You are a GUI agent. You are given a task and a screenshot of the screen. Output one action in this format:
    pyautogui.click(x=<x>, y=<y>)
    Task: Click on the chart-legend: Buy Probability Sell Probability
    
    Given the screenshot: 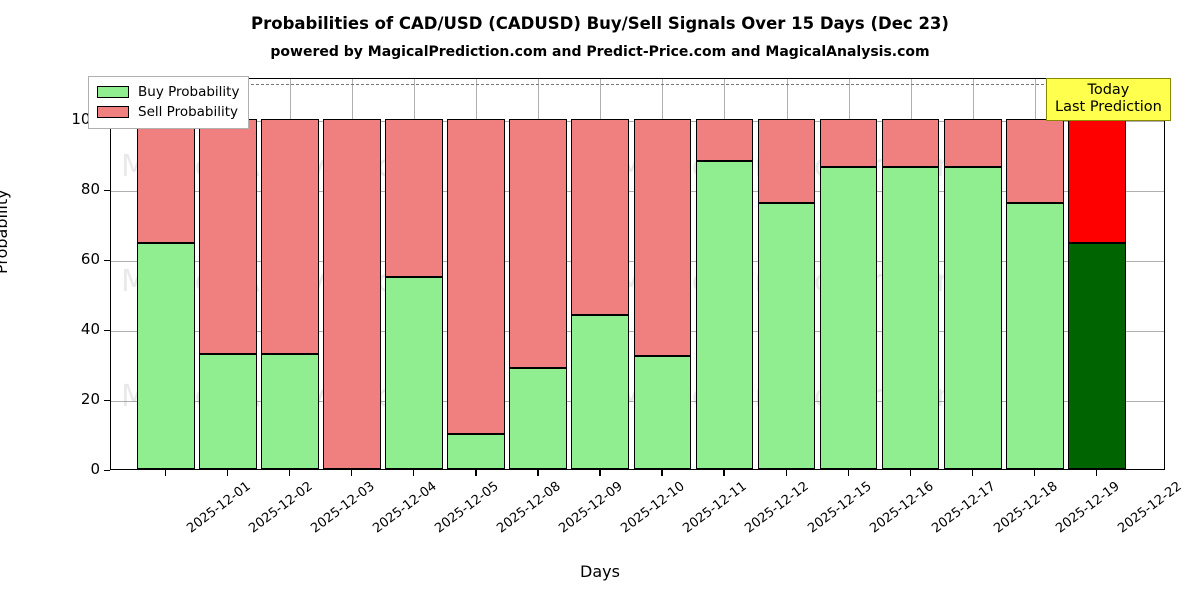 What is the action you would take?
    pyautogui.click(x=169, y=102)
    